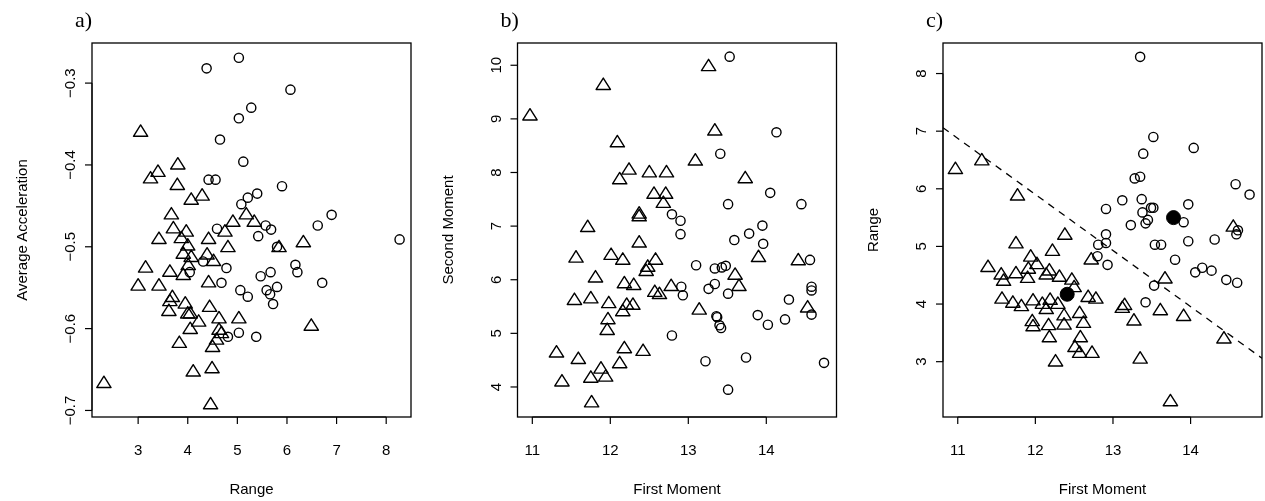 This screenshot has width=1265, height=501. Describe the element at coordinates (921, 304) in the screenshot. I see `y-tick-label: 4` at that location.